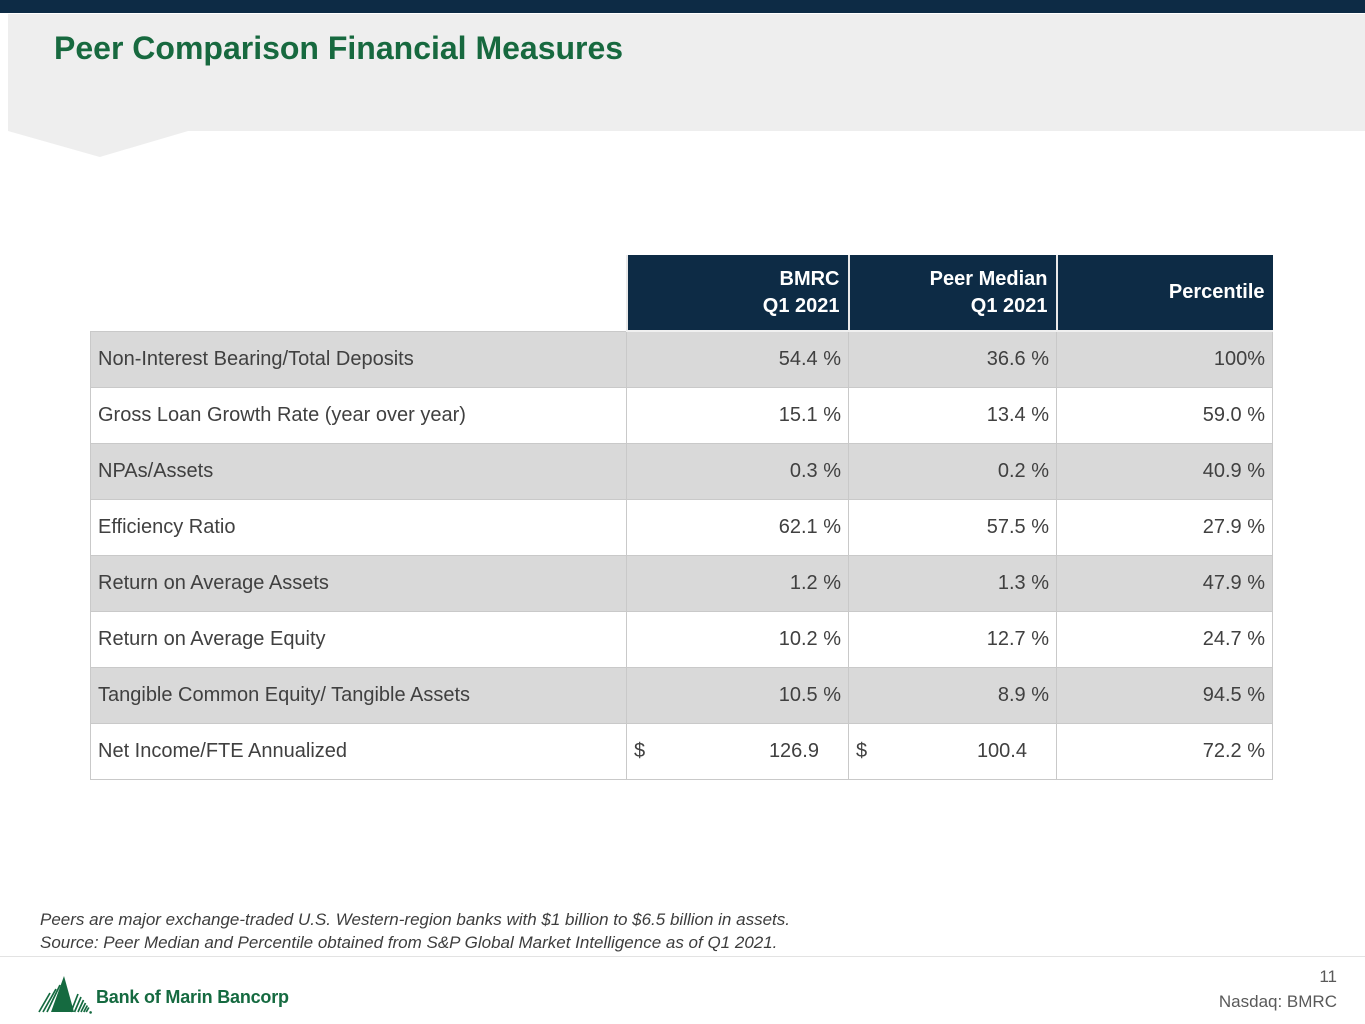 Image resolution: width=1365 pixels, height=1024 pixels. What do you see at coordinates (1239, 358) in the screenshot?
I see `value-text: 100%` at bounding box center [1239, 358].